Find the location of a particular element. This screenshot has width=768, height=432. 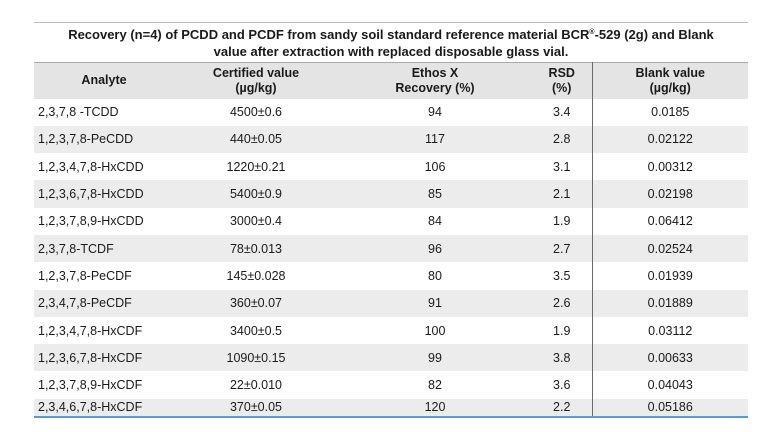

header-recovery: Ethos X Recovery (%) is located at coordinates (435, 80).